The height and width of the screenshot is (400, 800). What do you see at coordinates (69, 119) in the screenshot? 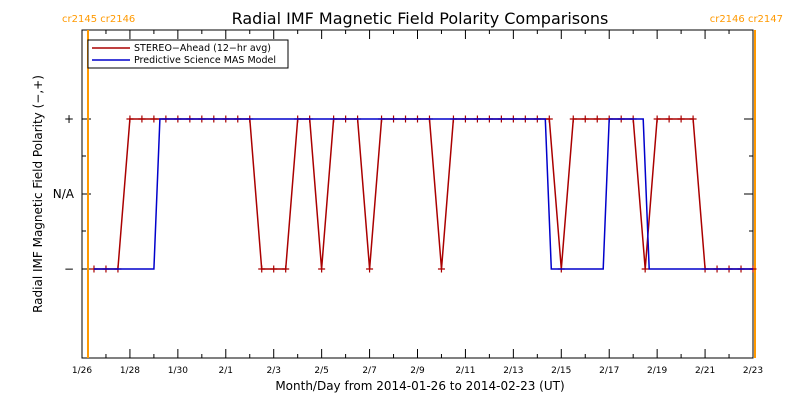
I see `y-tick-label: +` at bounding box center [69, 119].